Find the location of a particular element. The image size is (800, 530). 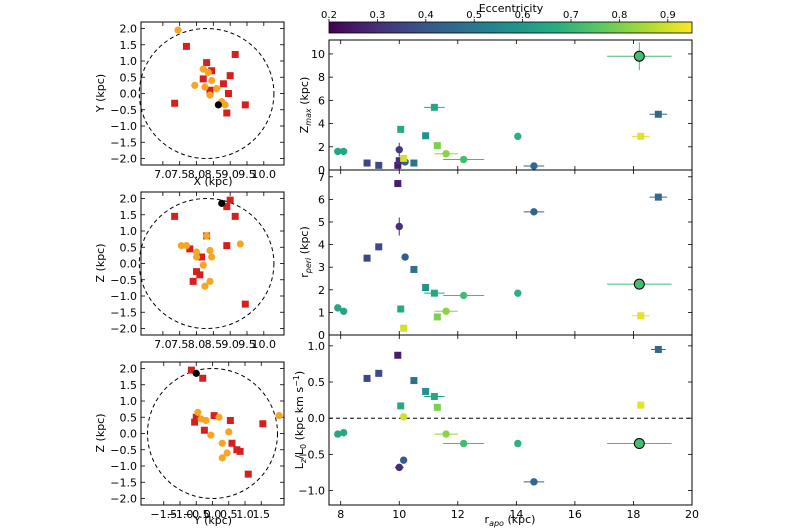

panel-lz-ylabel: Lz/L0 (kpc km s−1) is located at coordinates (300, 420).